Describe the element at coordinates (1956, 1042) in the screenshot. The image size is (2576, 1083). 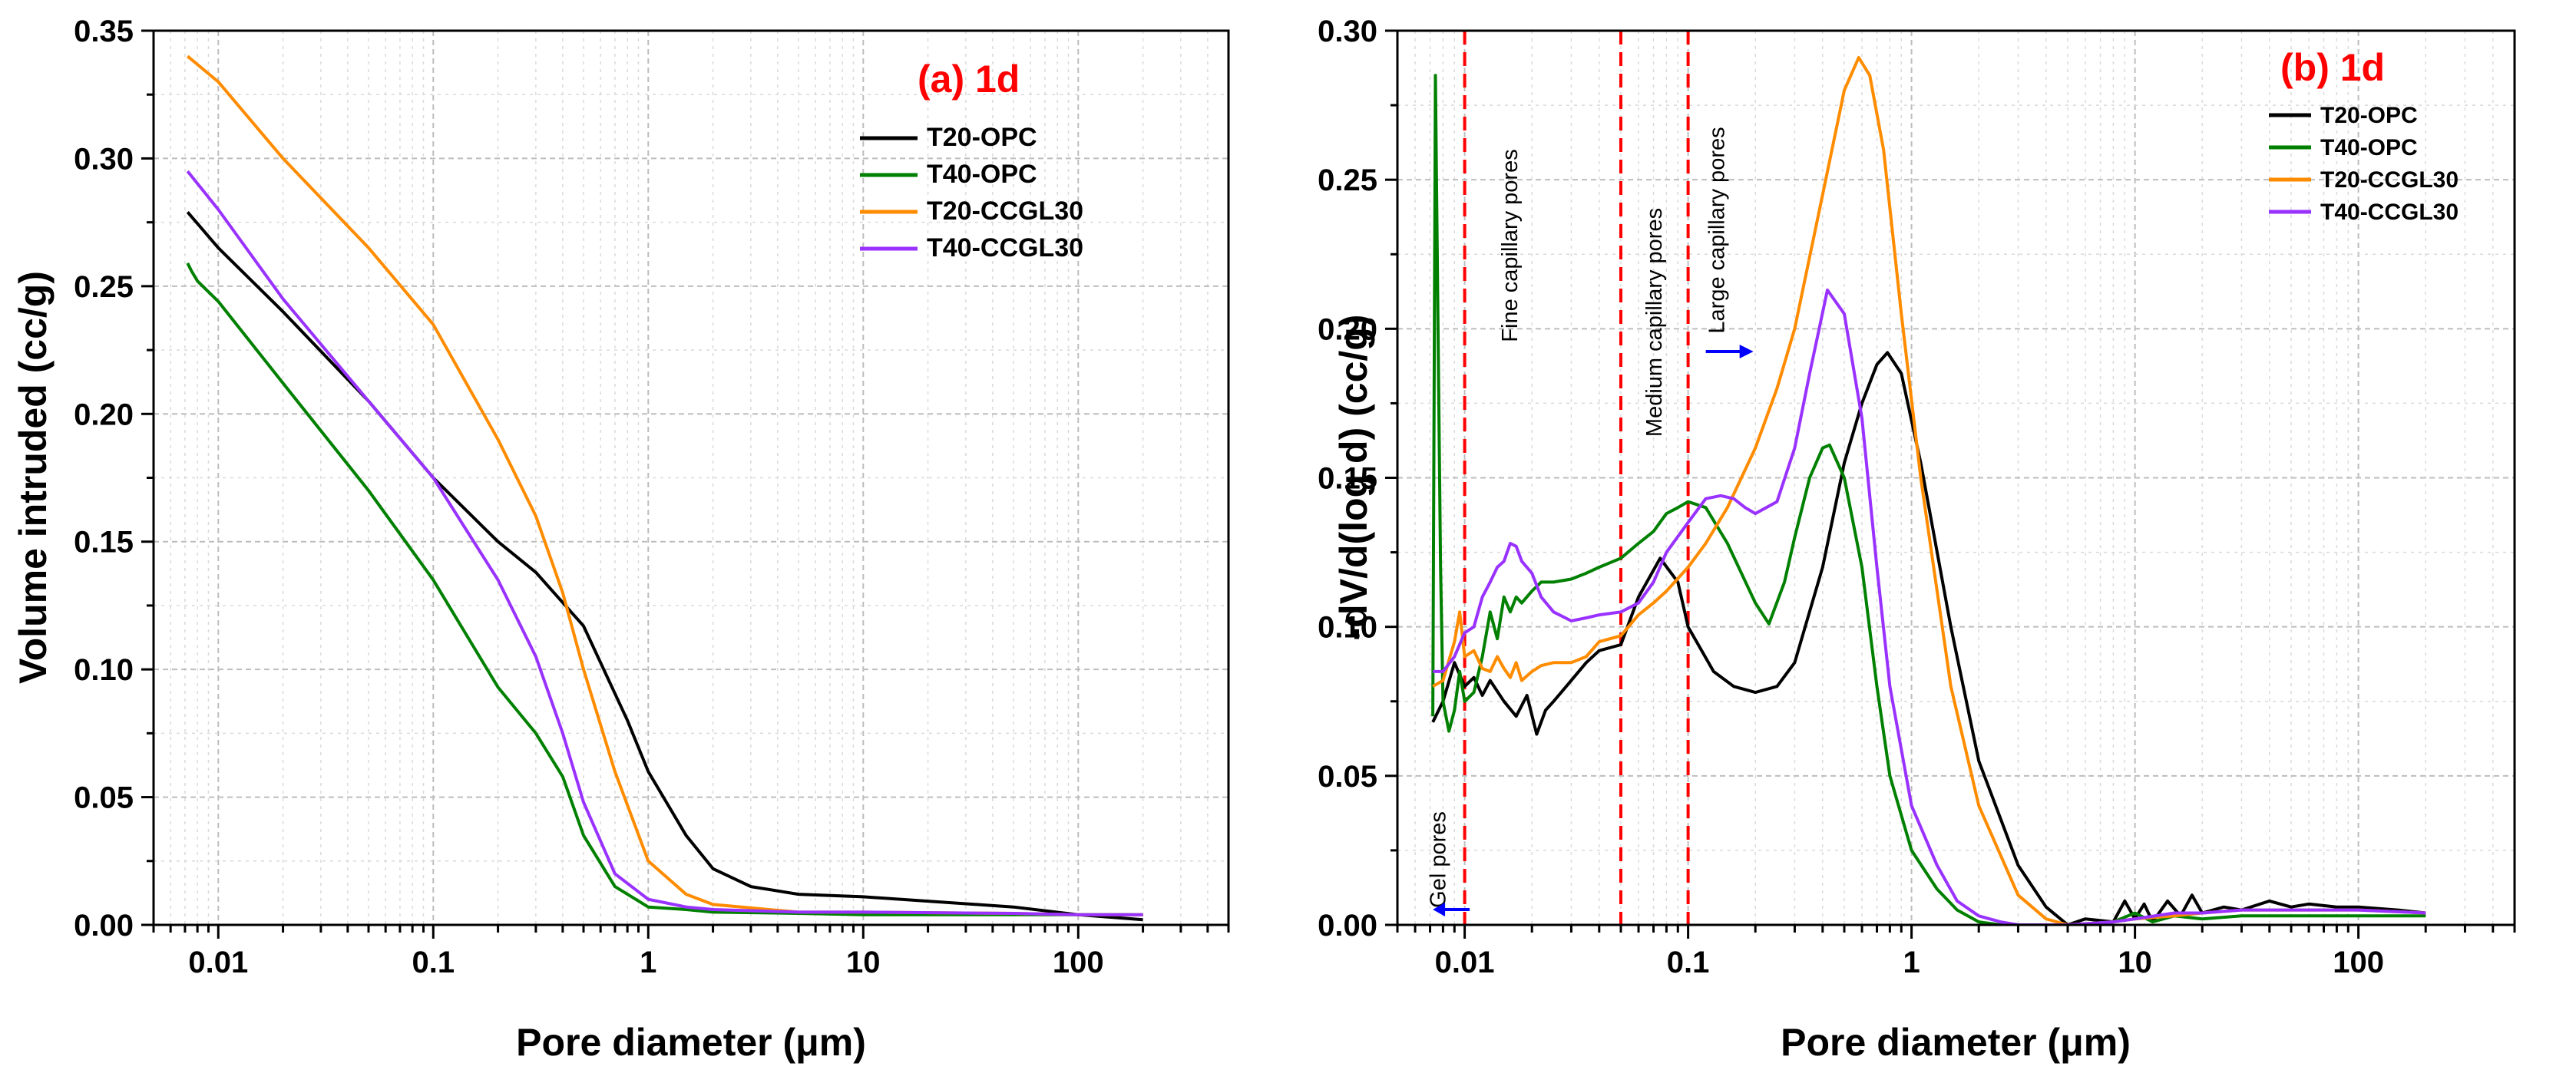
I see `x-axis-title-b: Pore diameter (μm)` at that location.